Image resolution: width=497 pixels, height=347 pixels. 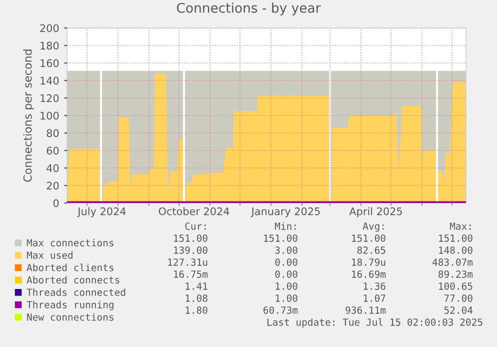 I want to click on text: 127.31u, so click(x=188, y=262).